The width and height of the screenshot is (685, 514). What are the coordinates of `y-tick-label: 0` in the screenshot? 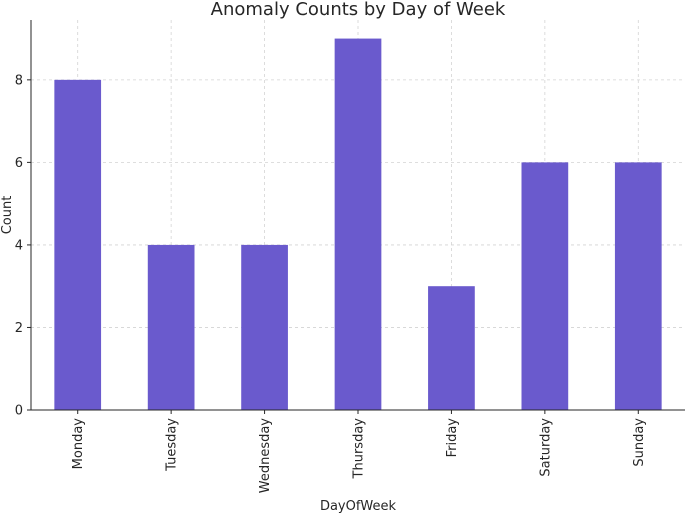 It's located at (19, 411).